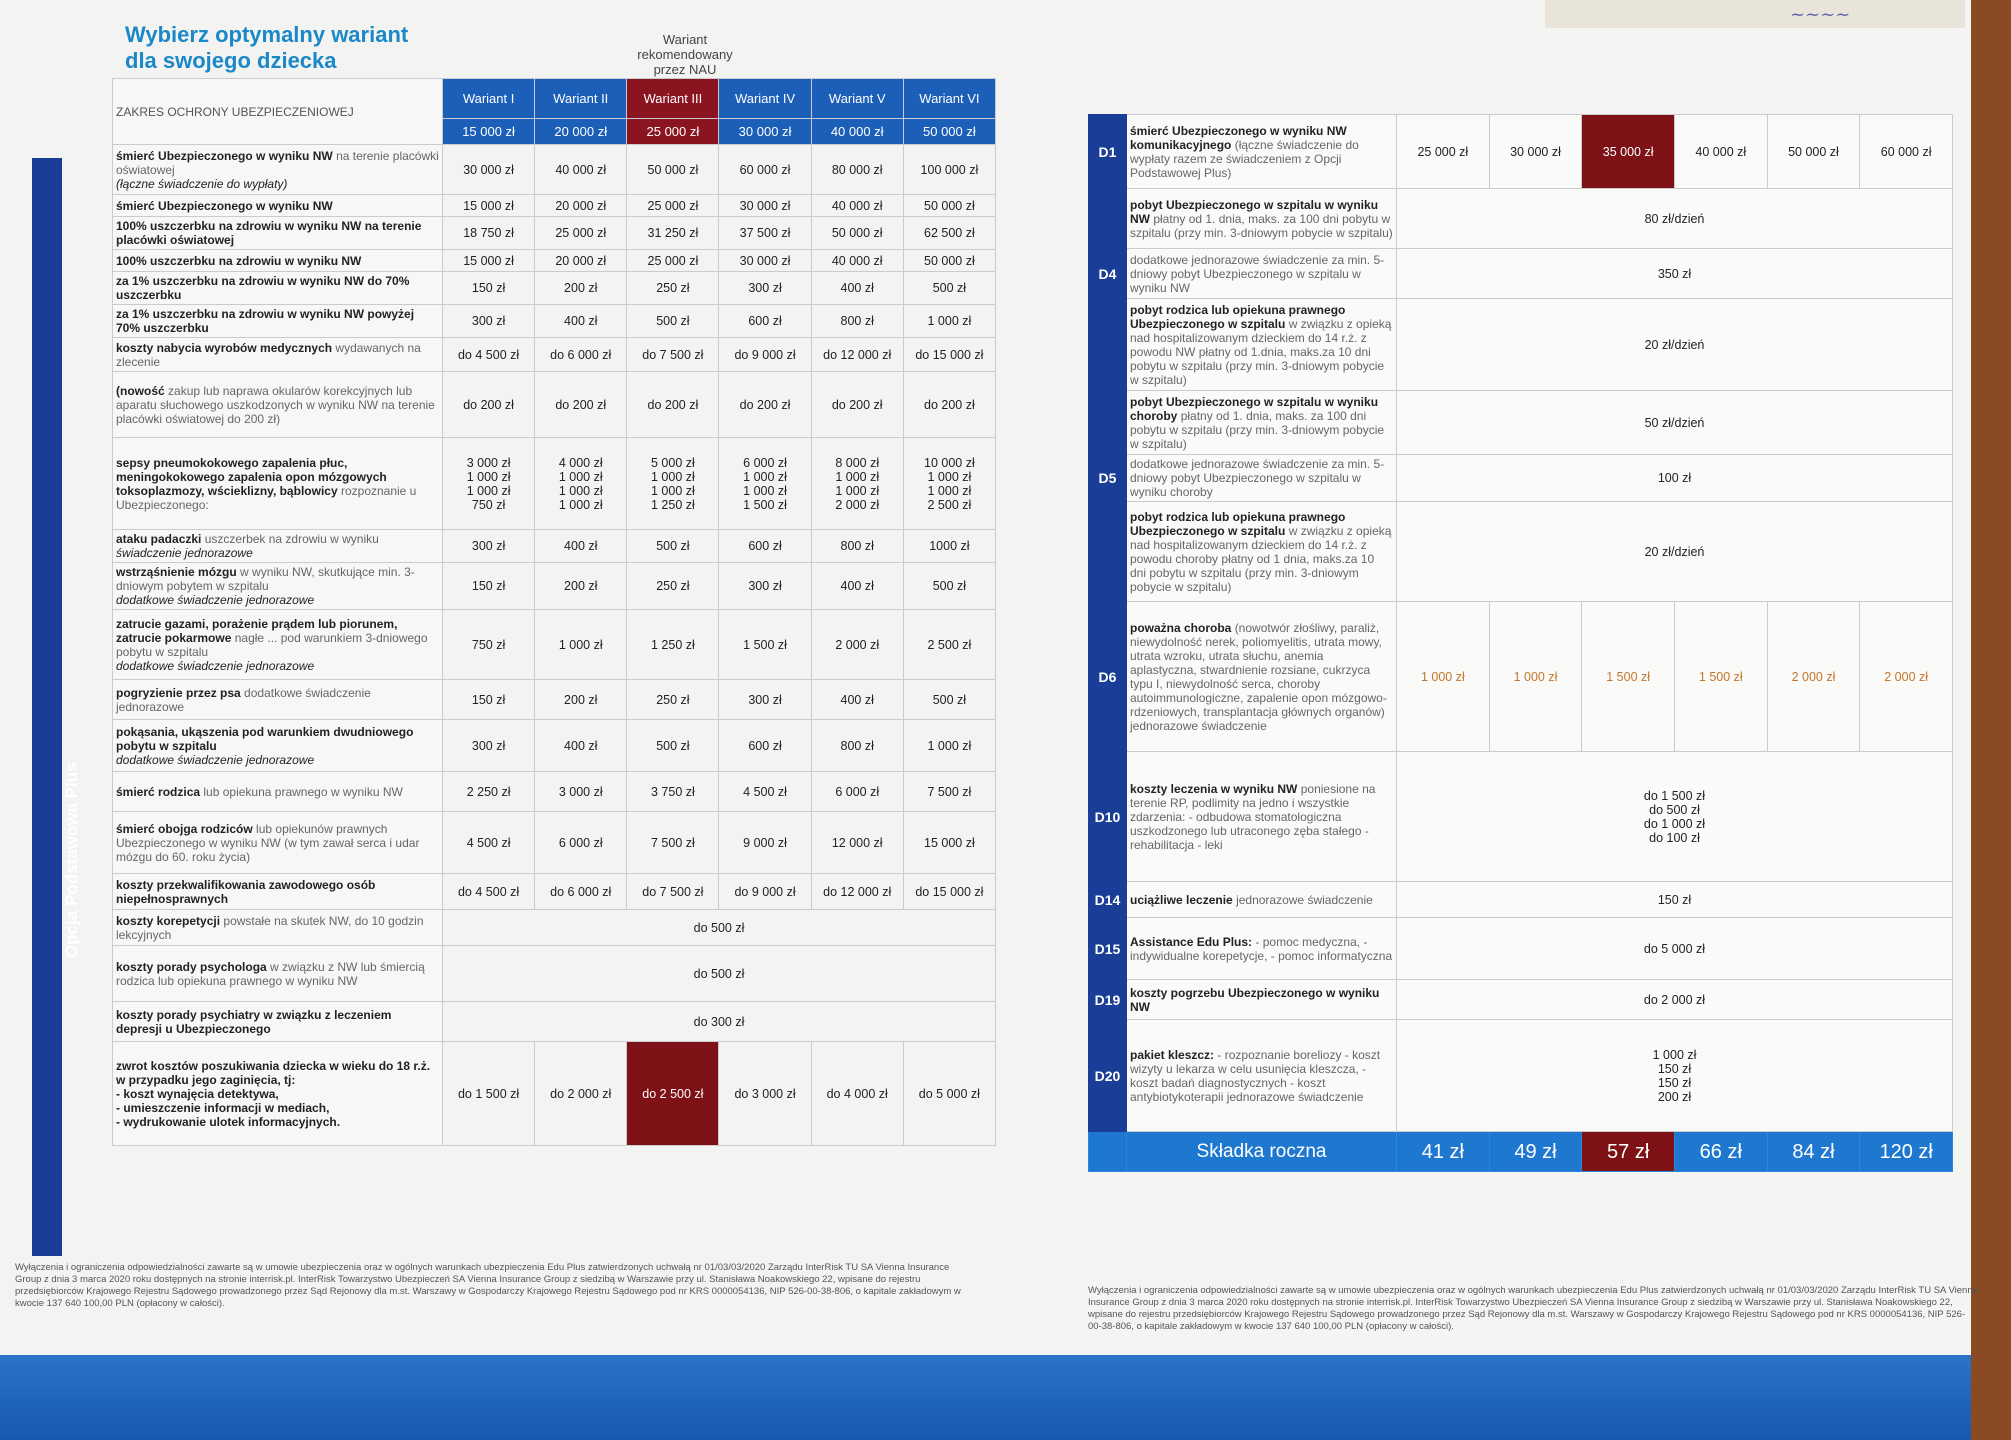  Describe the element at coordinates (1674, 478) in the screenshot. I see `merged-cell: 100 zł` at that location.